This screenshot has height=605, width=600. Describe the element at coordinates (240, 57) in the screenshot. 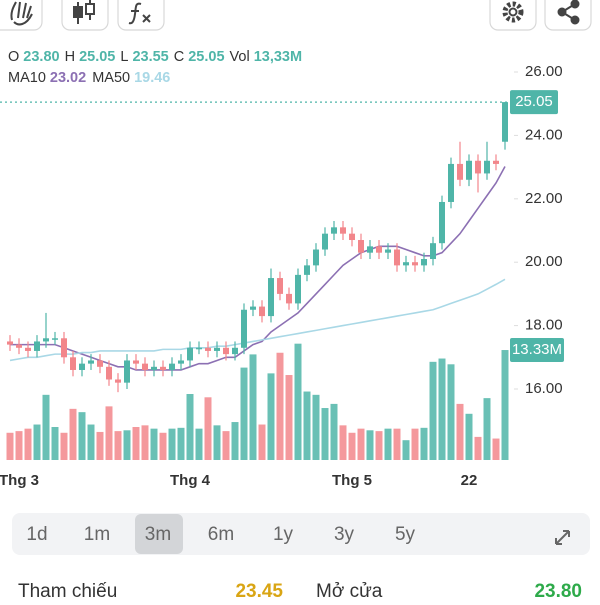

I see `legend-key: Vol` at that location.